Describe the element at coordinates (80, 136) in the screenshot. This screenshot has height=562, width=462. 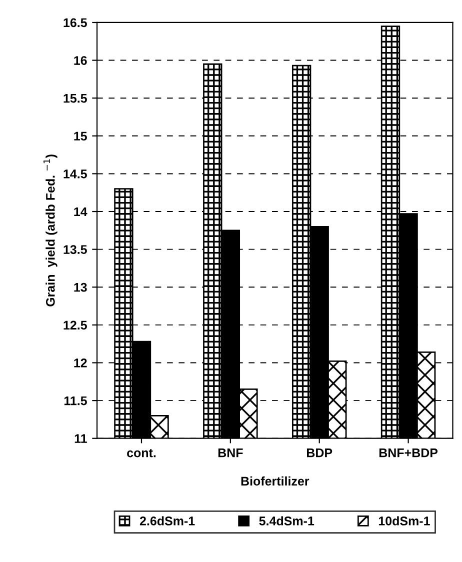
I see `y-tick-label: 15` at that location.